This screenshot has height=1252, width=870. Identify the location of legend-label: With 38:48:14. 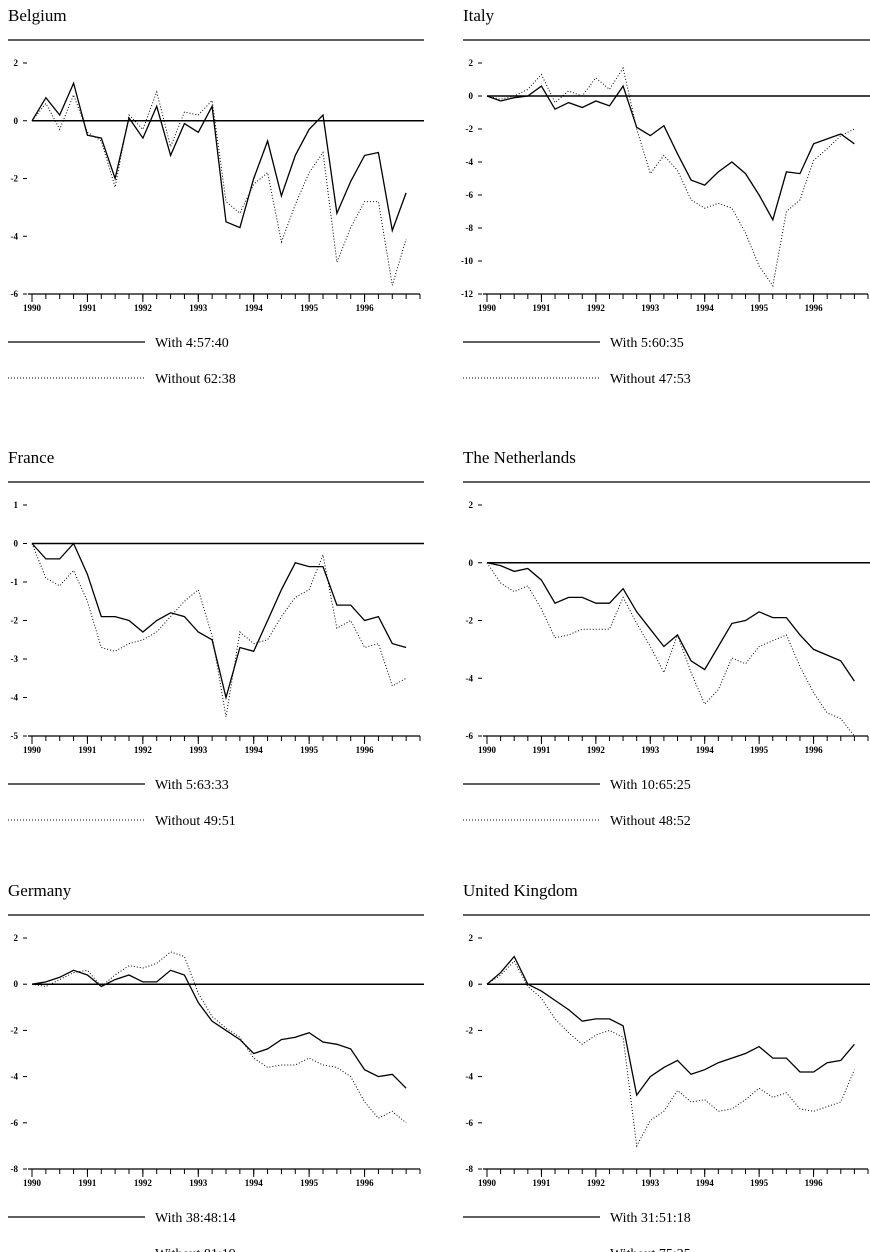
(195, 1218).